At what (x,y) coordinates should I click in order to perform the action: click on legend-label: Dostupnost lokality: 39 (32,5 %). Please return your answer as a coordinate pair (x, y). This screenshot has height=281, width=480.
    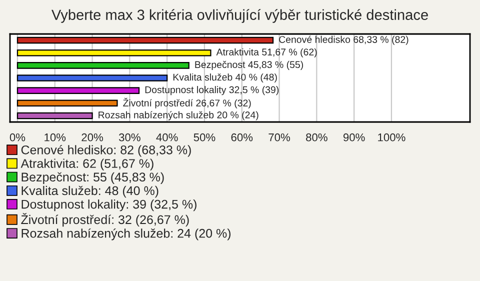
    Looking at the image, I should click on (109, 206).